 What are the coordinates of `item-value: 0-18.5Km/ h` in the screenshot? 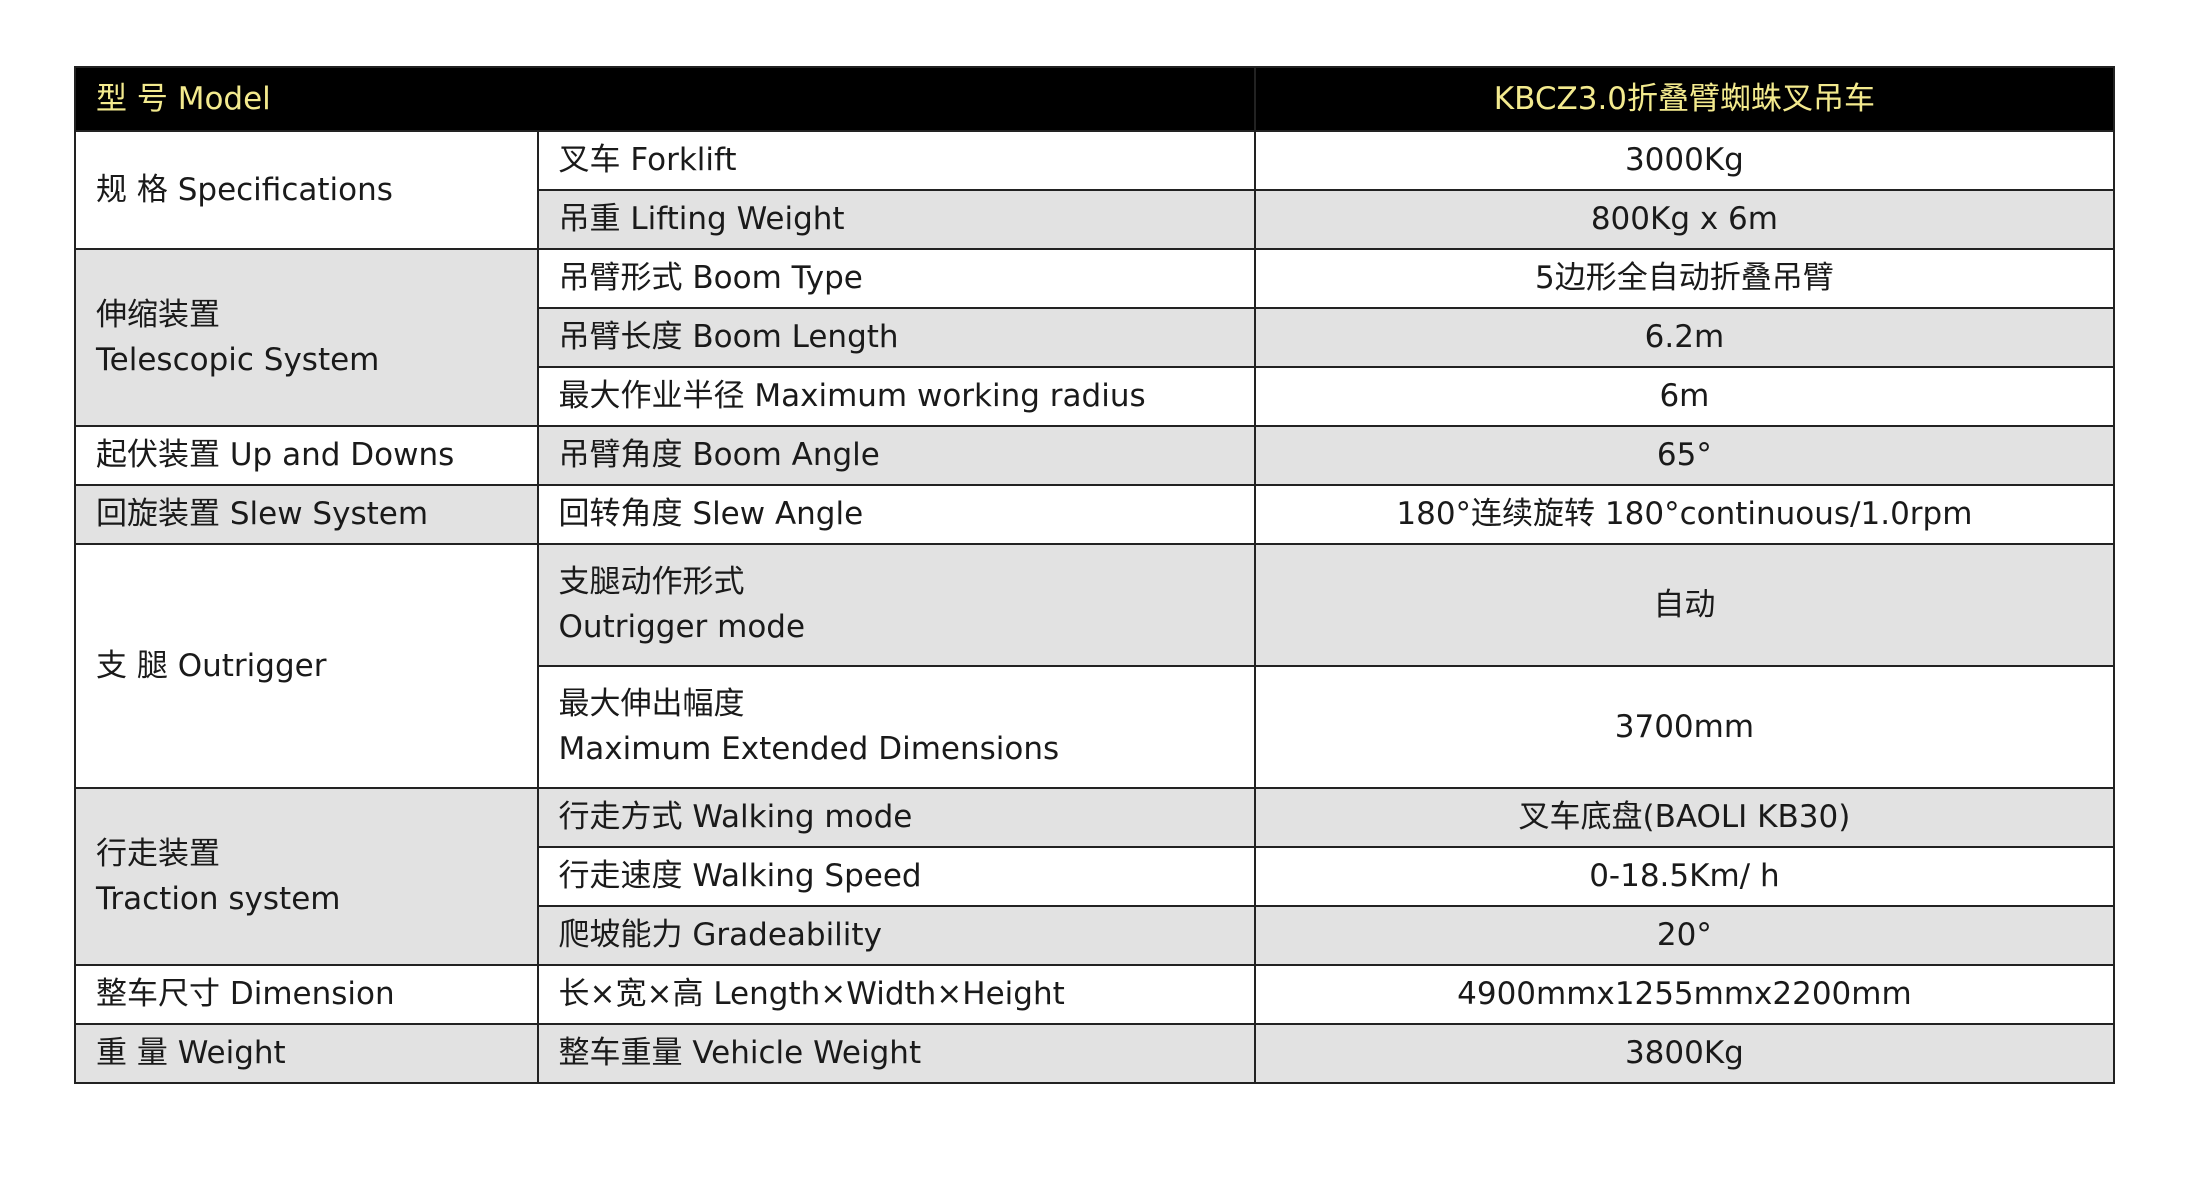 It's located at (1684, 876).